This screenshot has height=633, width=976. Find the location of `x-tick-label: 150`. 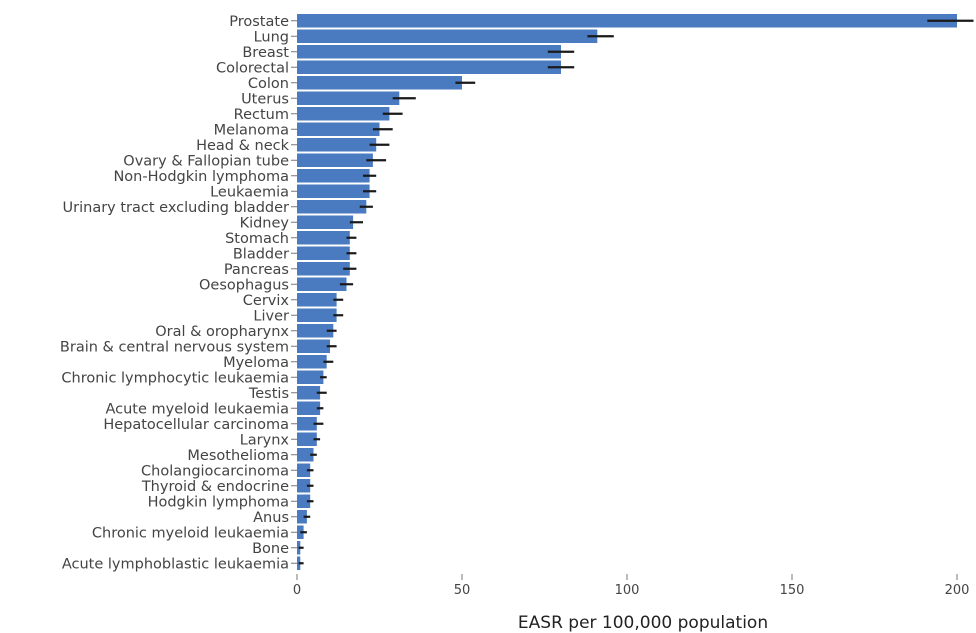

x-tick-label: 150 is located at coordinates (792, 590).